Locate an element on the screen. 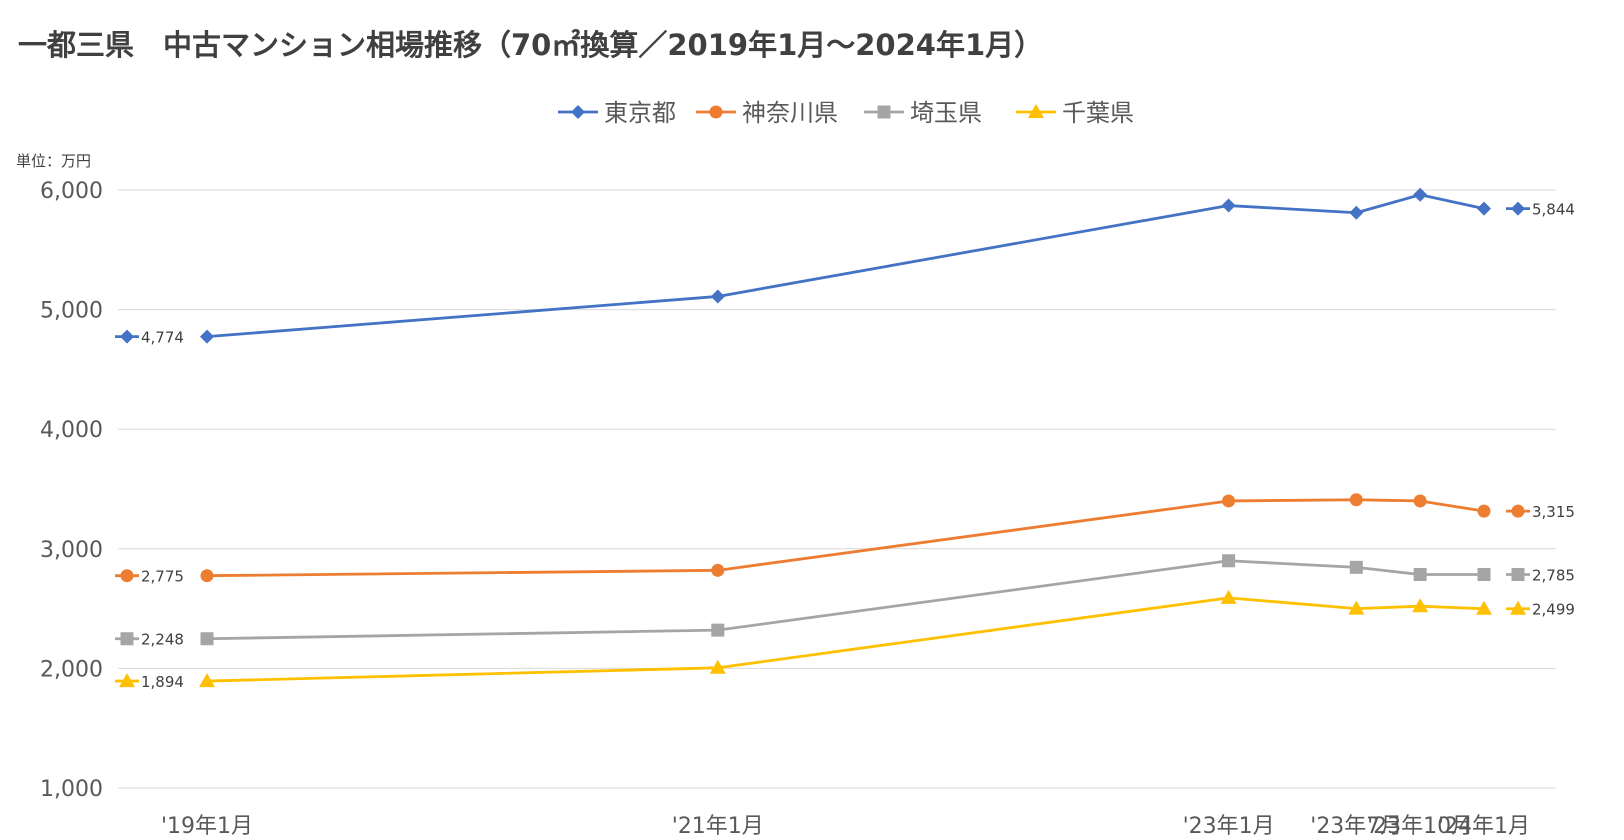 The height and width of the screenshot is (840, 1624). y-tick-label: 5,000 is located at coordinates (71, 311).